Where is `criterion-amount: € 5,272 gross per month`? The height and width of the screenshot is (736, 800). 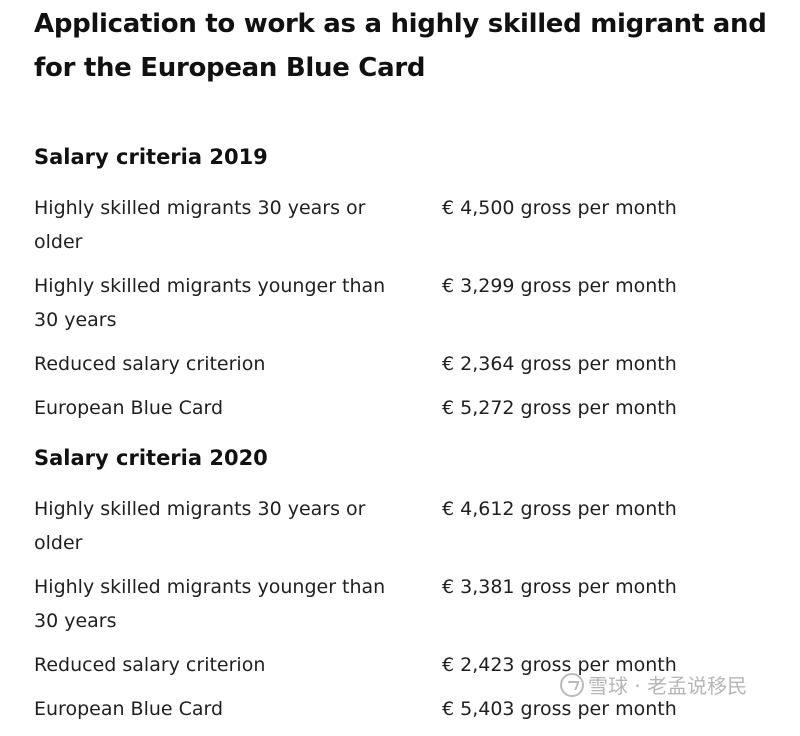 criterion-amount: € 5,272 gross per month is located at coordinates (559, 408).